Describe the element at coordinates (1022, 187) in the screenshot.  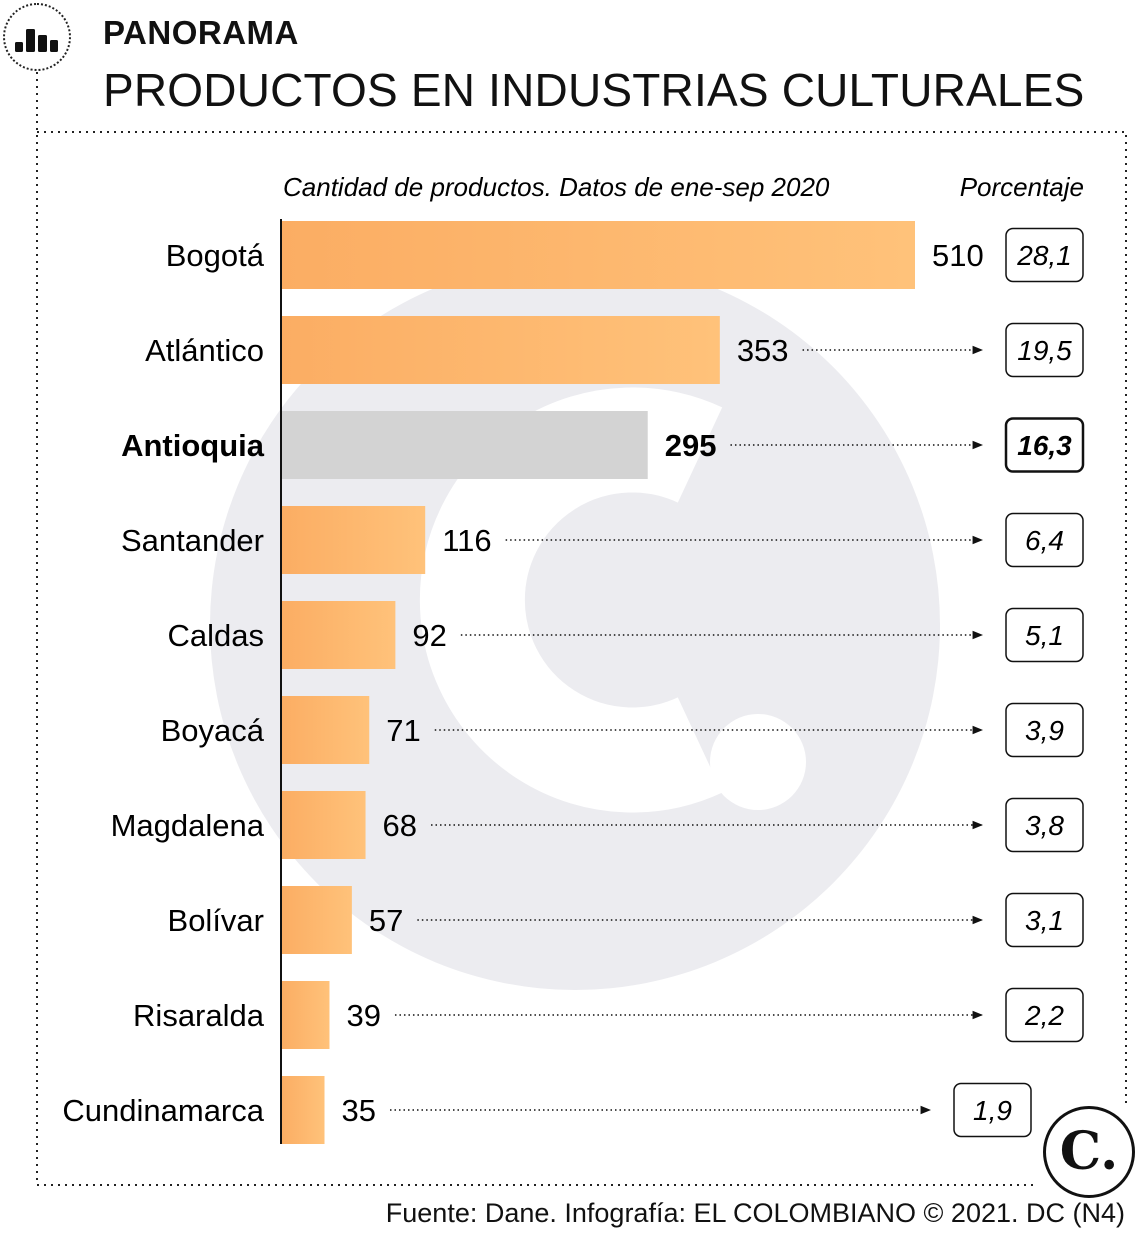
I see `percent-header: Porcentaje` at that location.